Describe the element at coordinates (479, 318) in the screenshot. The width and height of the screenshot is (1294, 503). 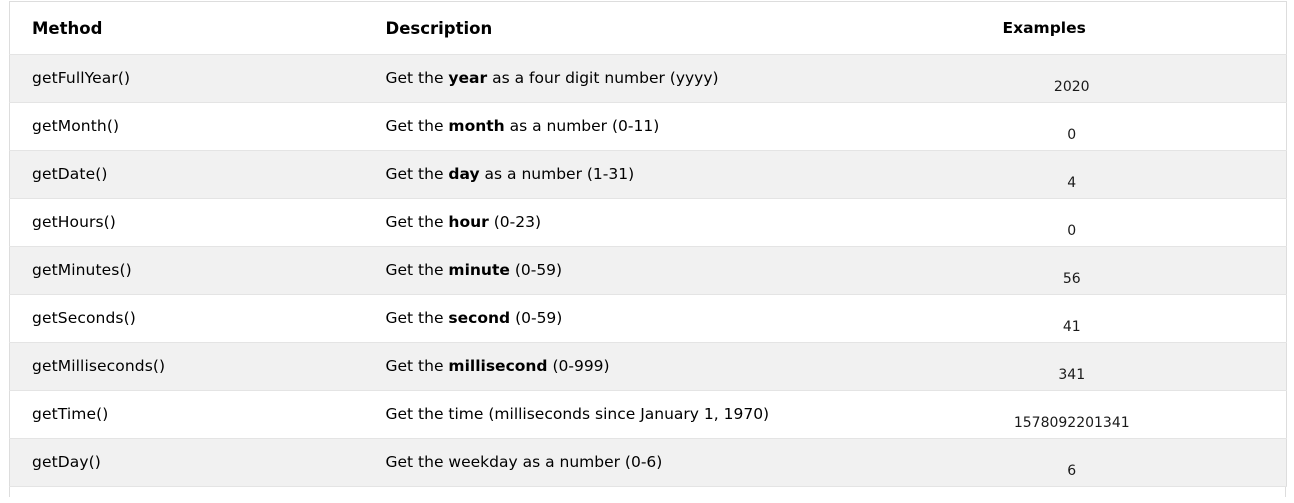
I see `description-emphasis: second` at that location.